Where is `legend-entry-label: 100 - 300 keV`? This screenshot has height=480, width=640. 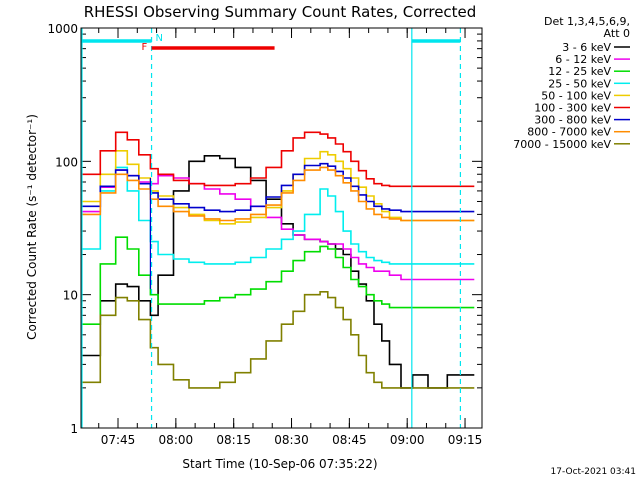 legend-entry-label: 100 - 300 keV is located at coordinates (572, 108).